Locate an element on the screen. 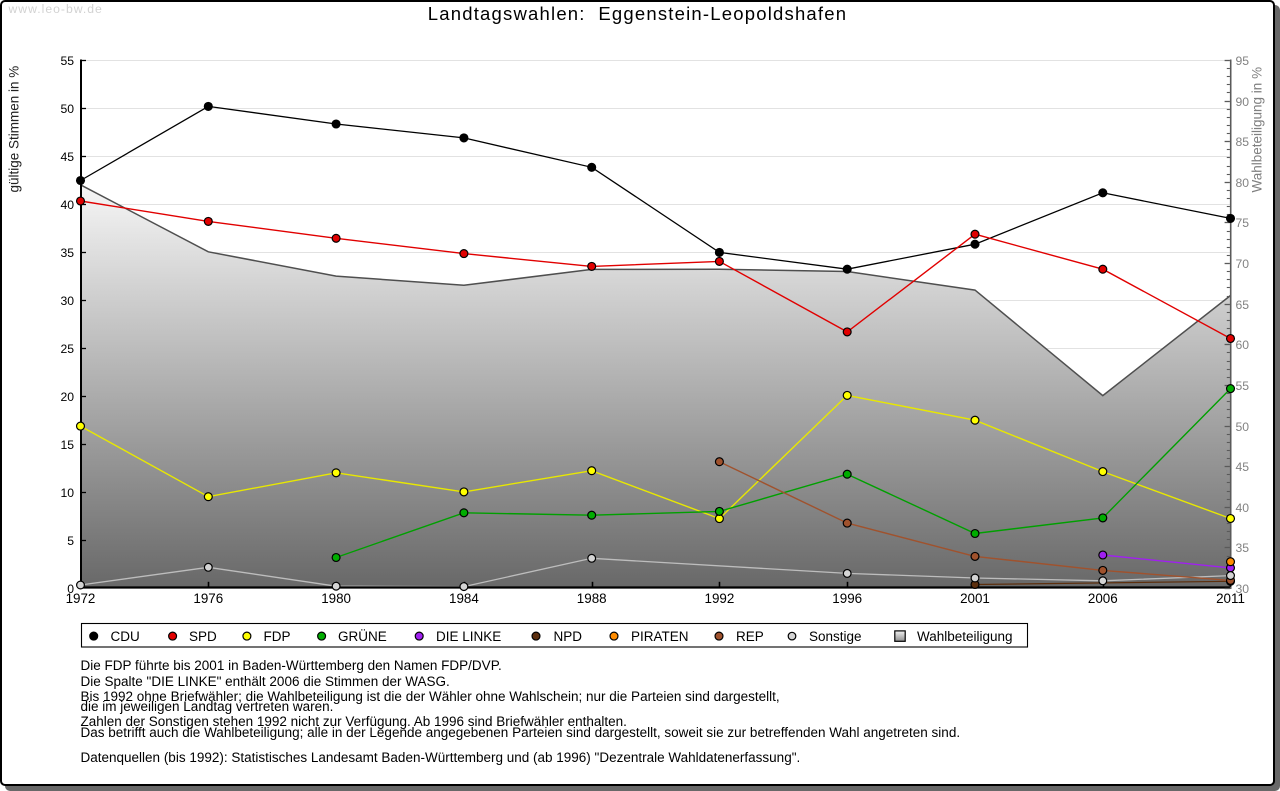 The height and width of the screenshot is (791, 1280). svg-text: 0 is located at coordinates (70, 589).